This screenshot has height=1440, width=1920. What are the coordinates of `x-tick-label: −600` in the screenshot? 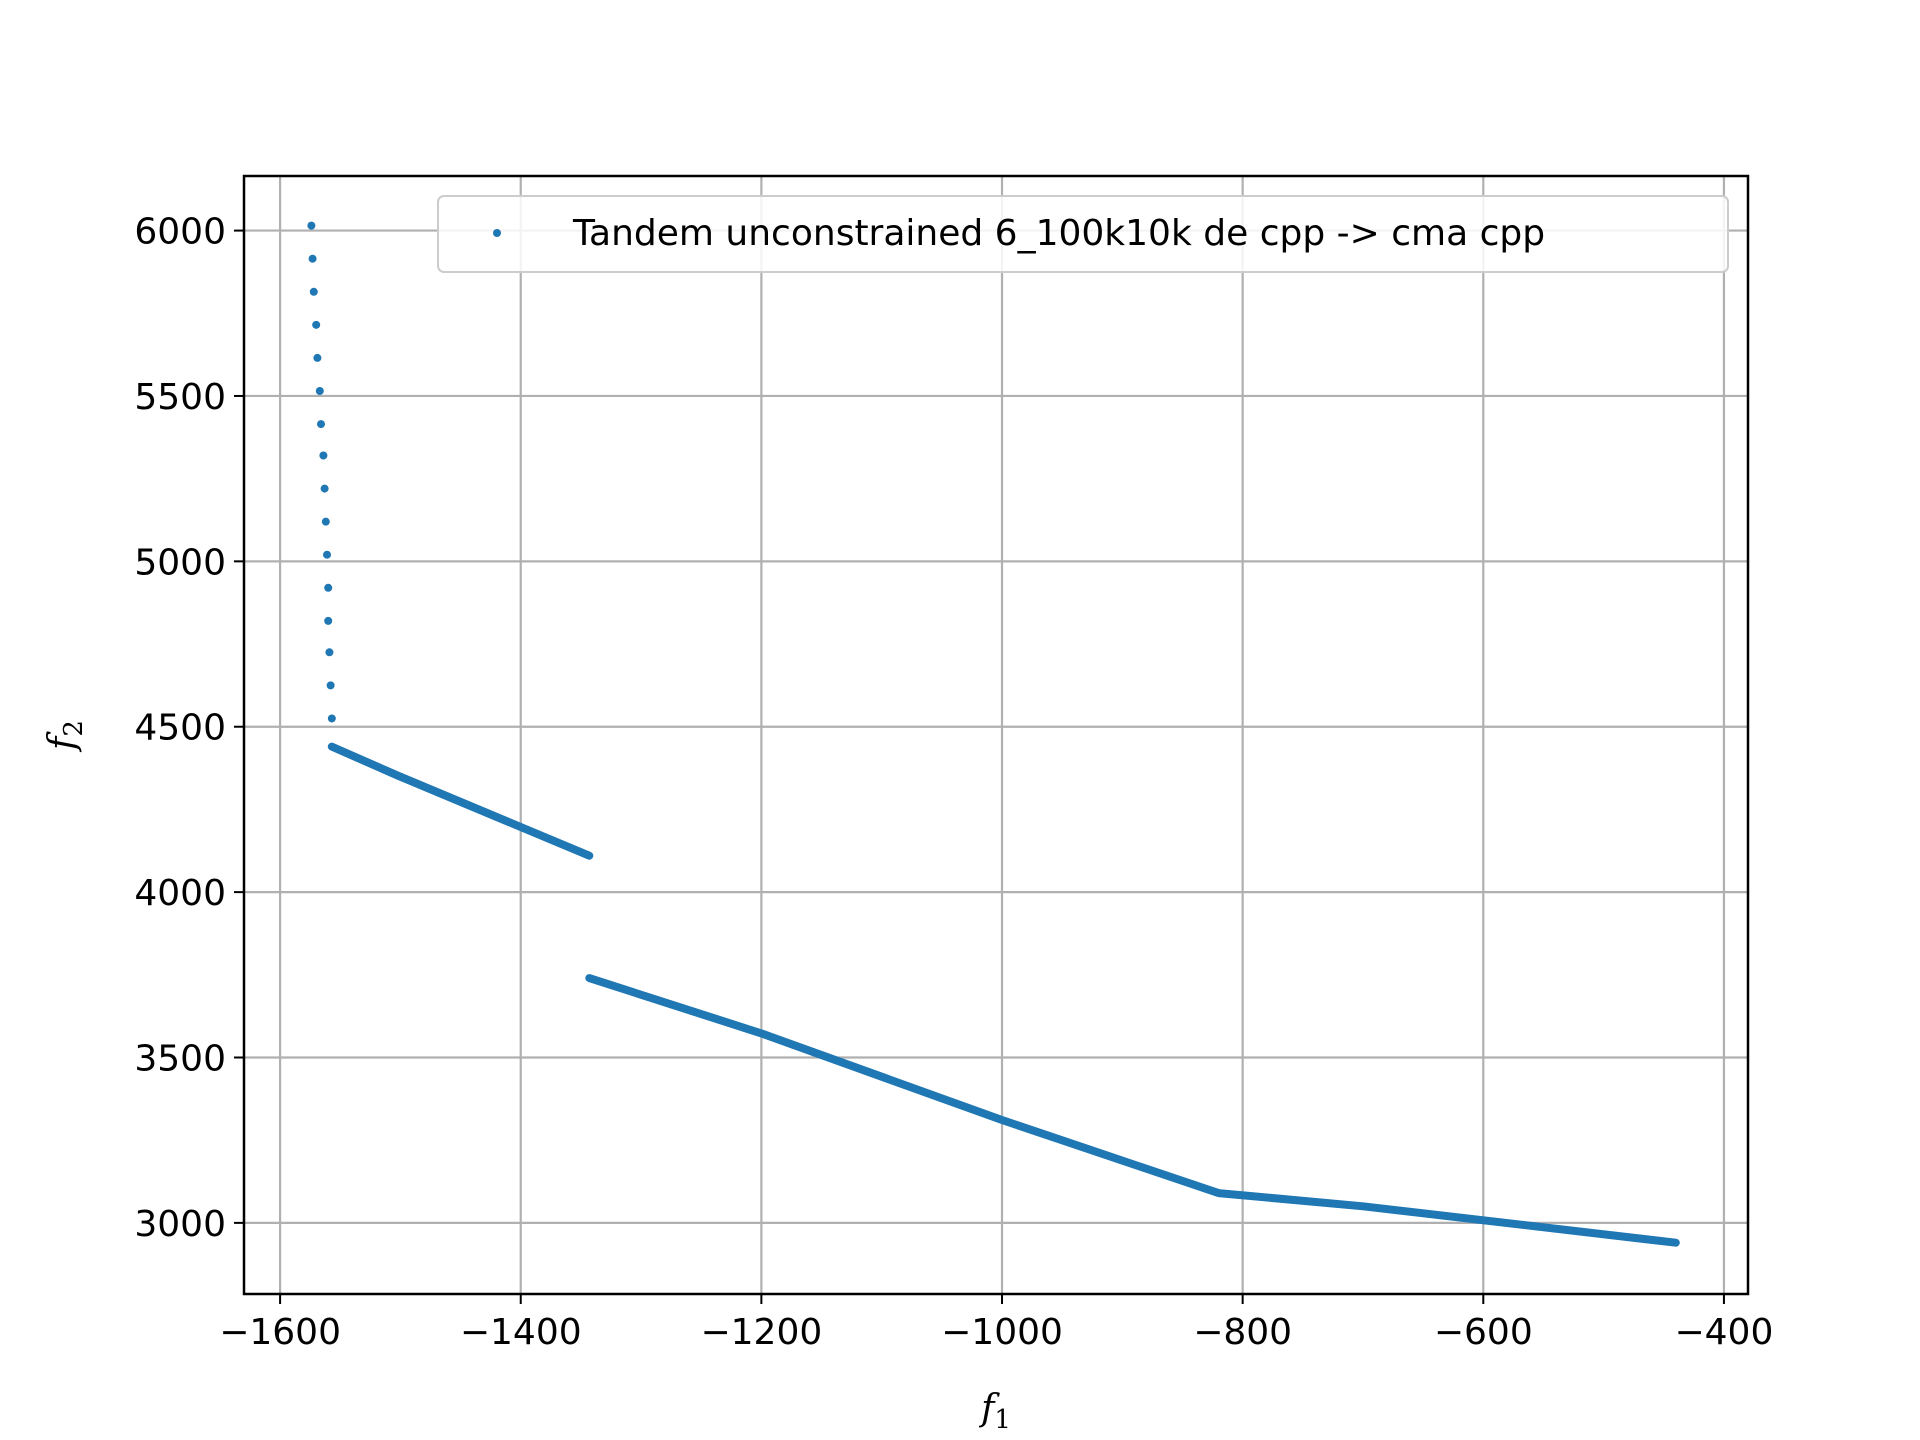 It's located at (1483, 1332).